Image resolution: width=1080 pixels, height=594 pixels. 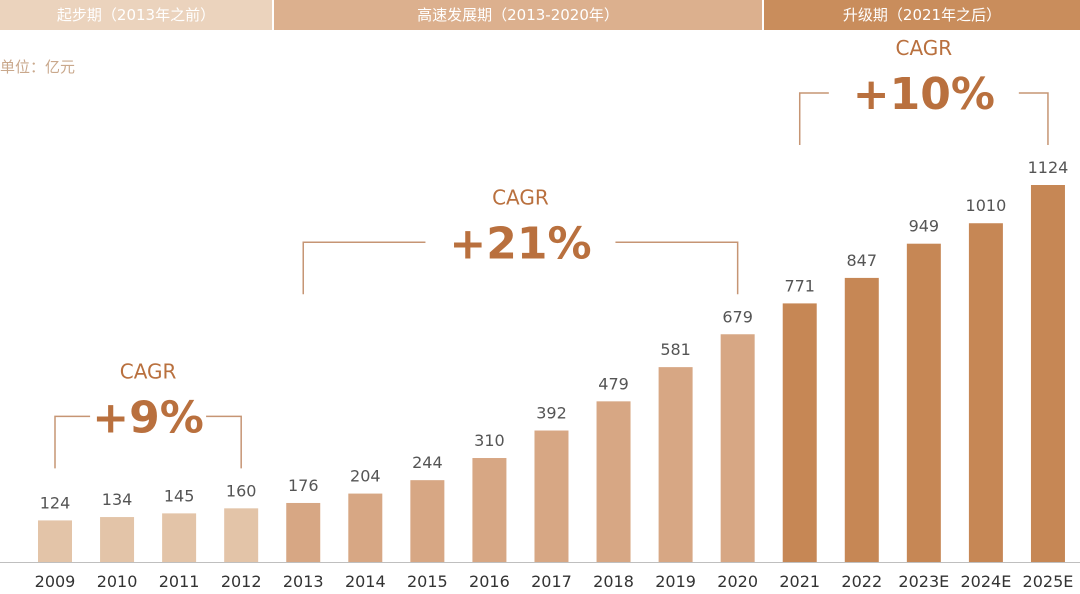 What do you see at coordinates (241, 581) in the screenshot?
I see `x-tick-label: 2012` at bounding box center [241, 581].